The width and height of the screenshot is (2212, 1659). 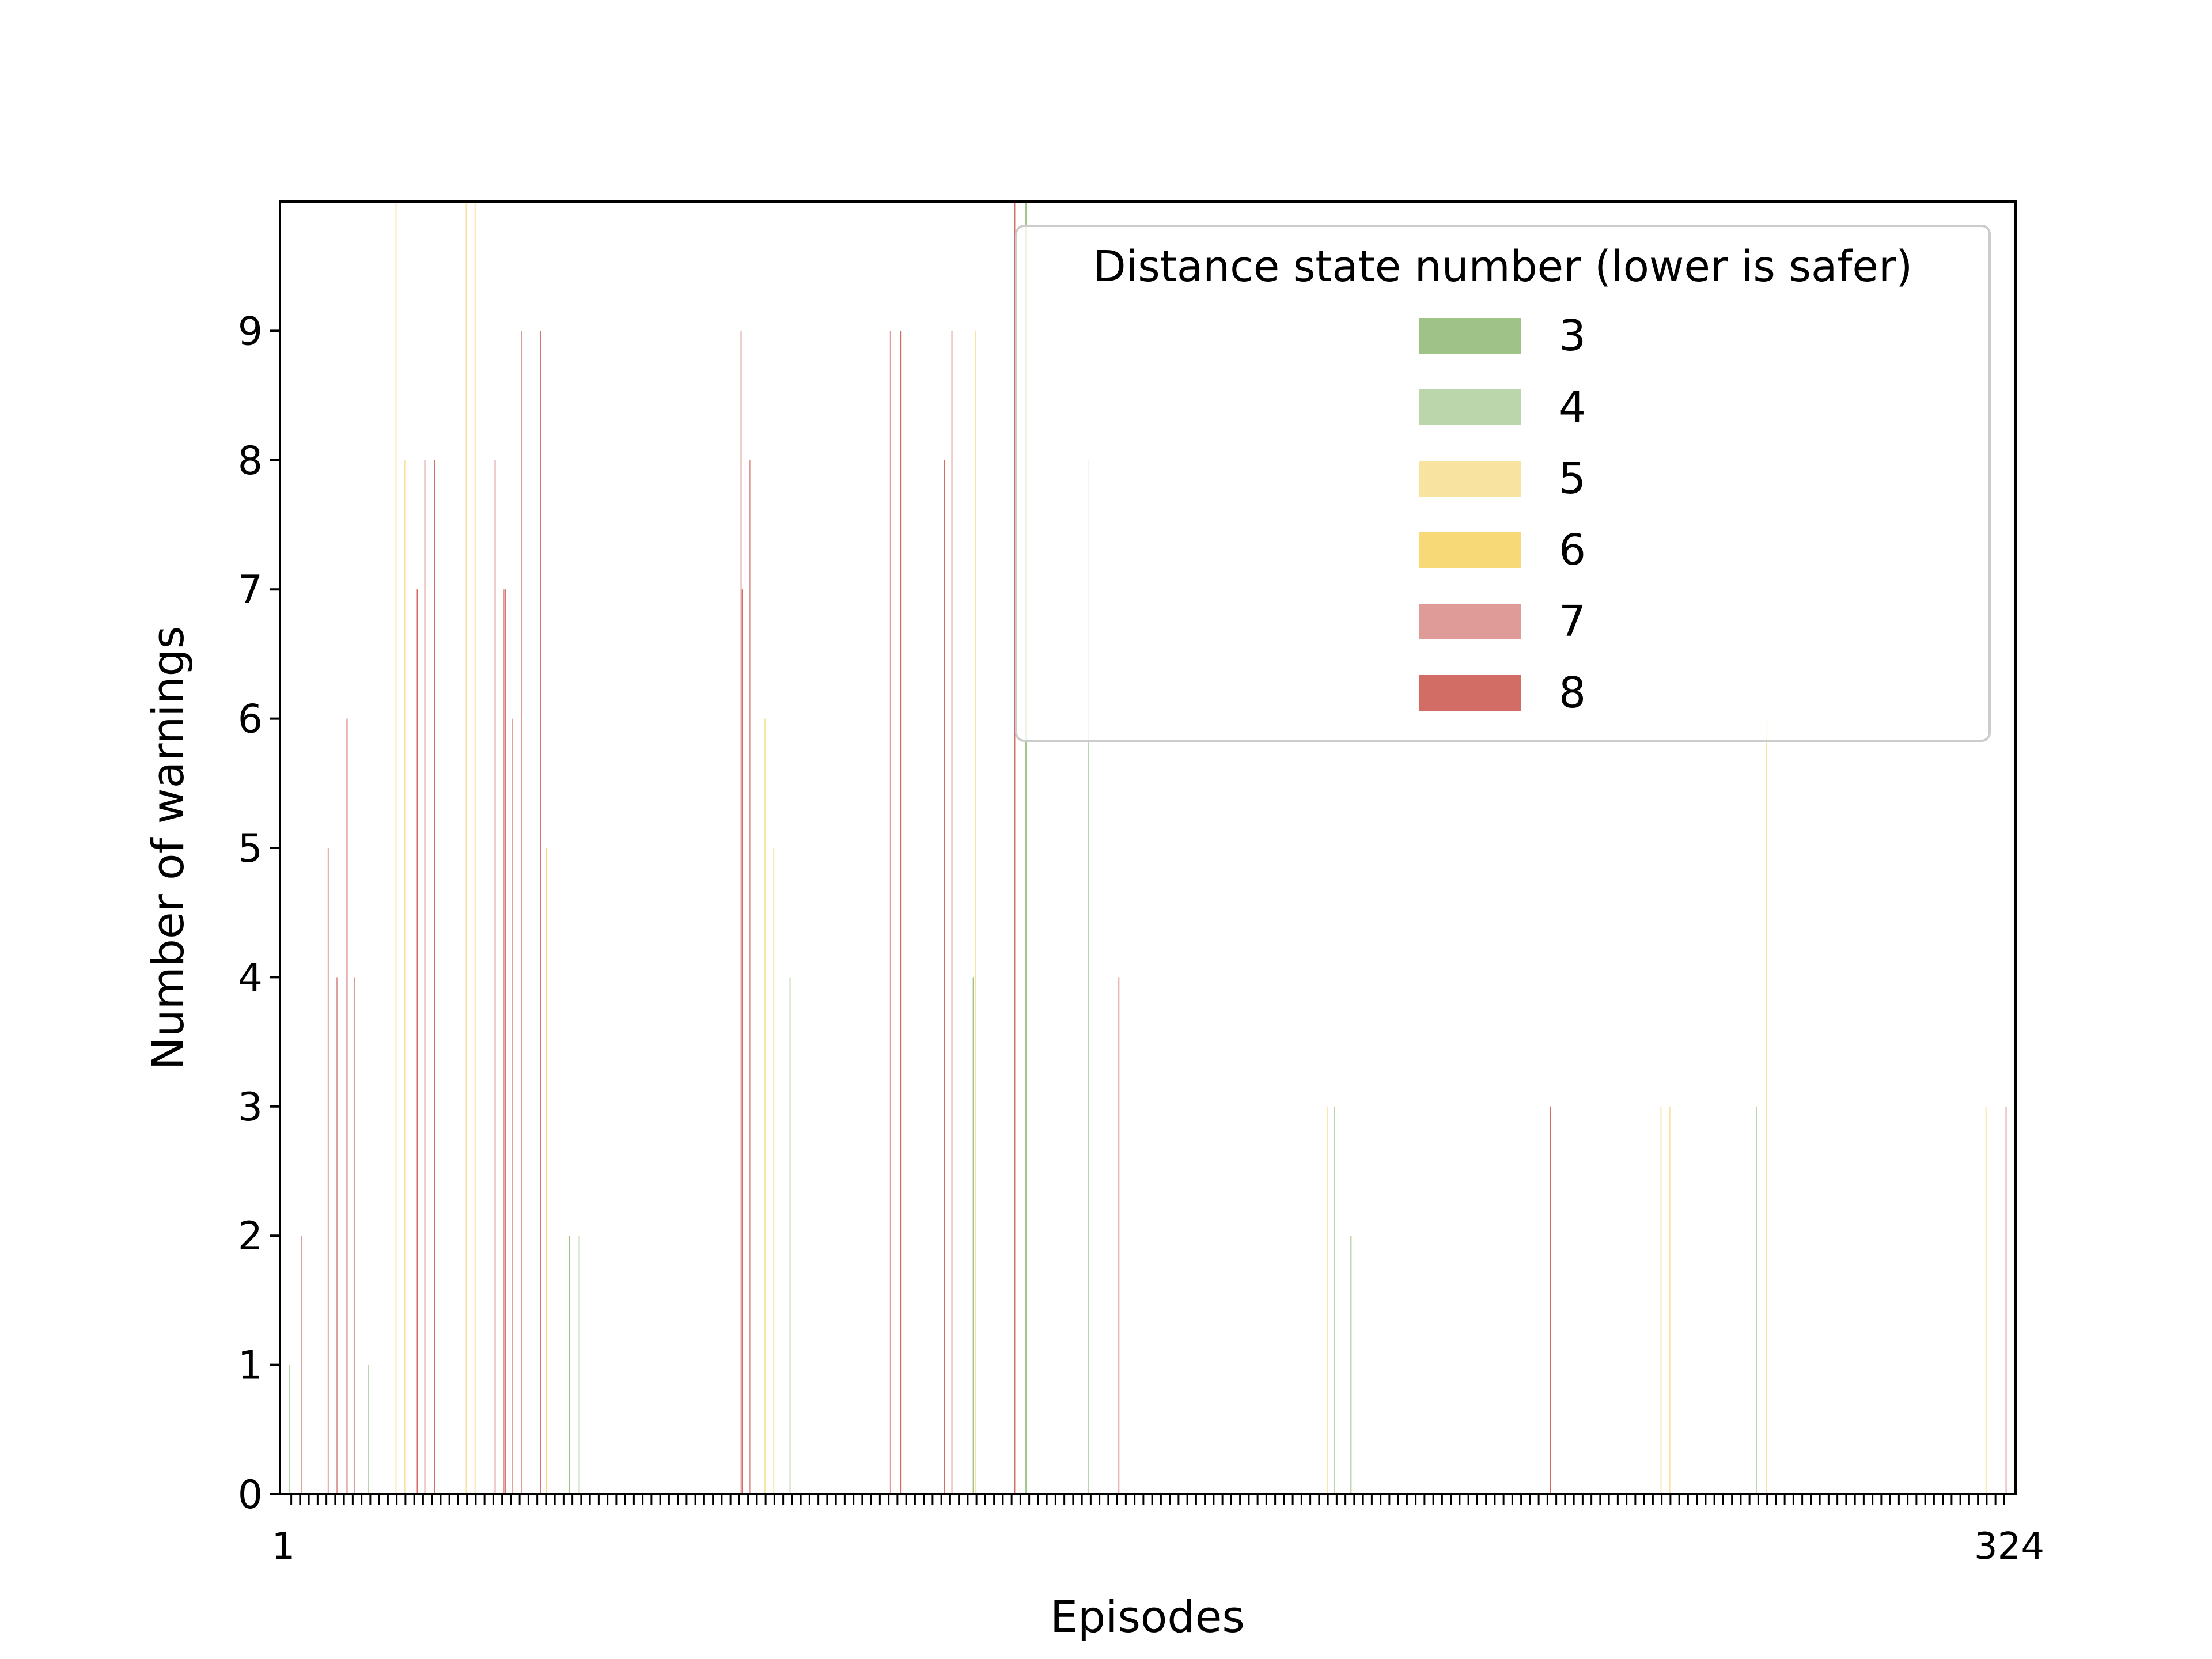 I want to click on y-tick-label: 1, so click(x=250, y=1366).